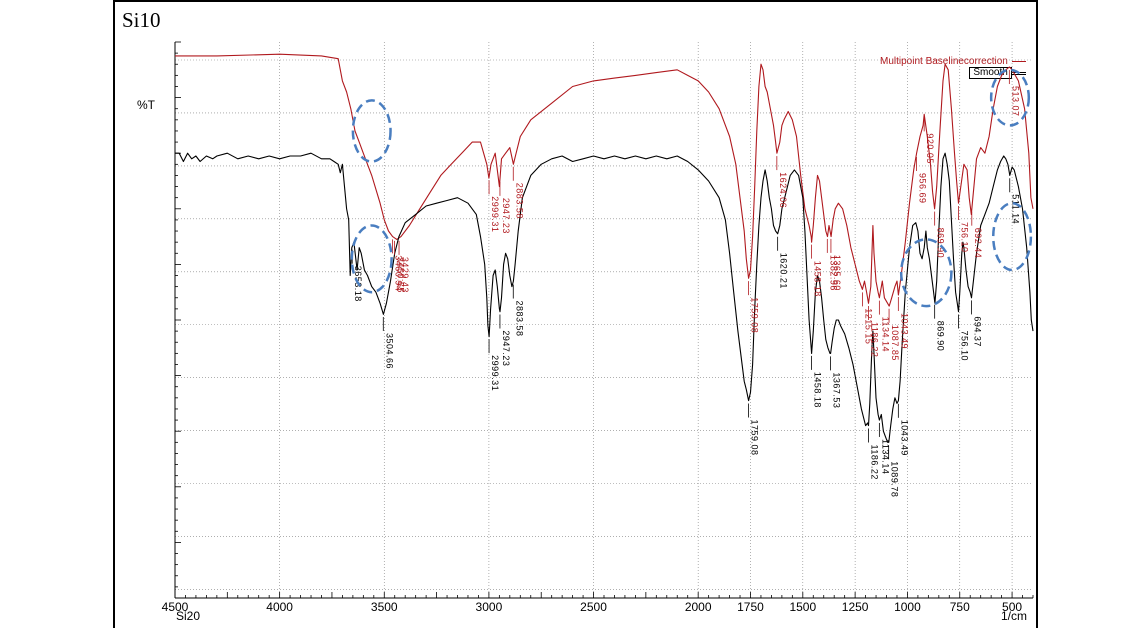 Image resolution: width=1147 pixels, height=628 pixels. What do you see at coordinates (977, 331) in the screenshot?
I see `peak-label: 694.37` at bounding box center [977, 331].